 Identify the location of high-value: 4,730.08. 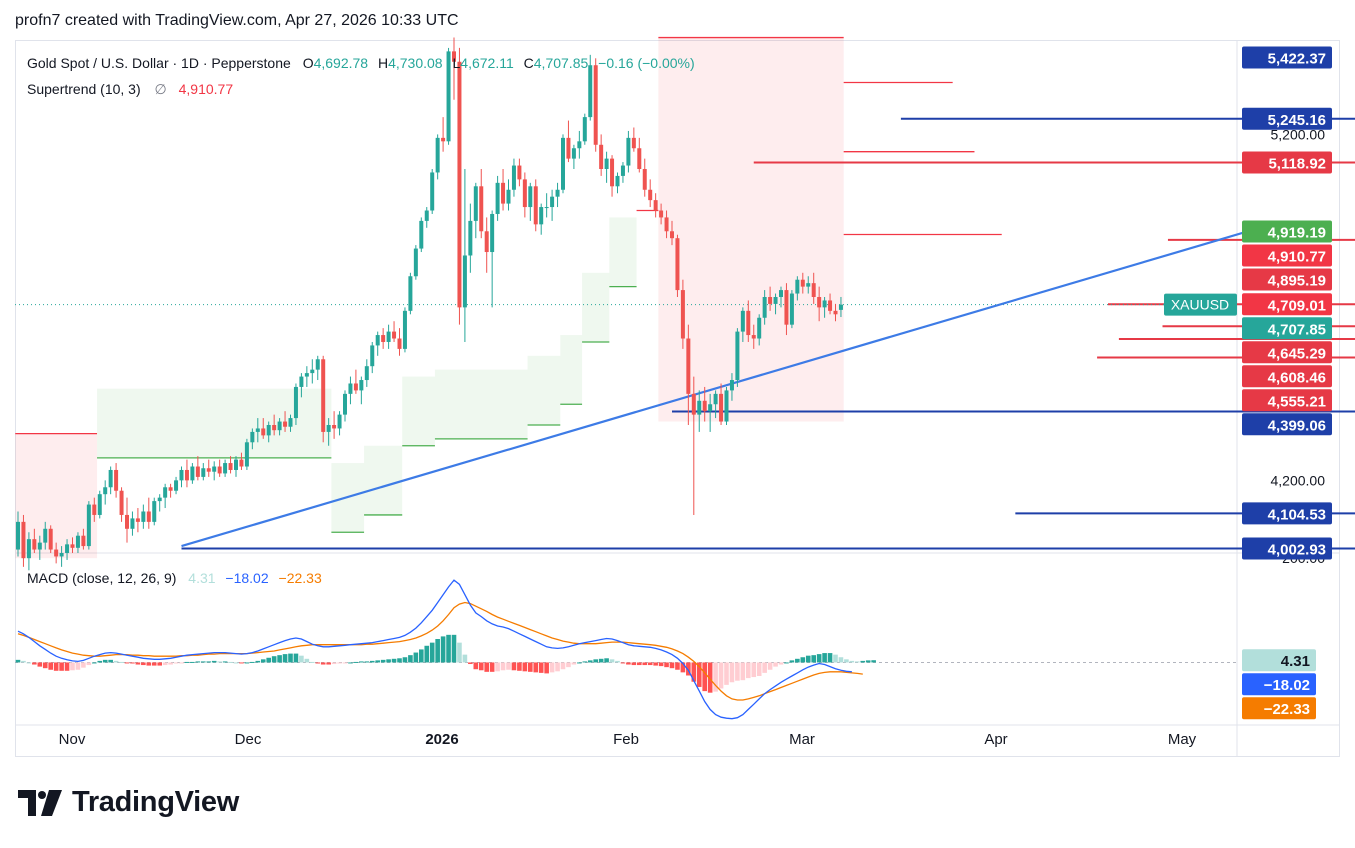
(415, 63).